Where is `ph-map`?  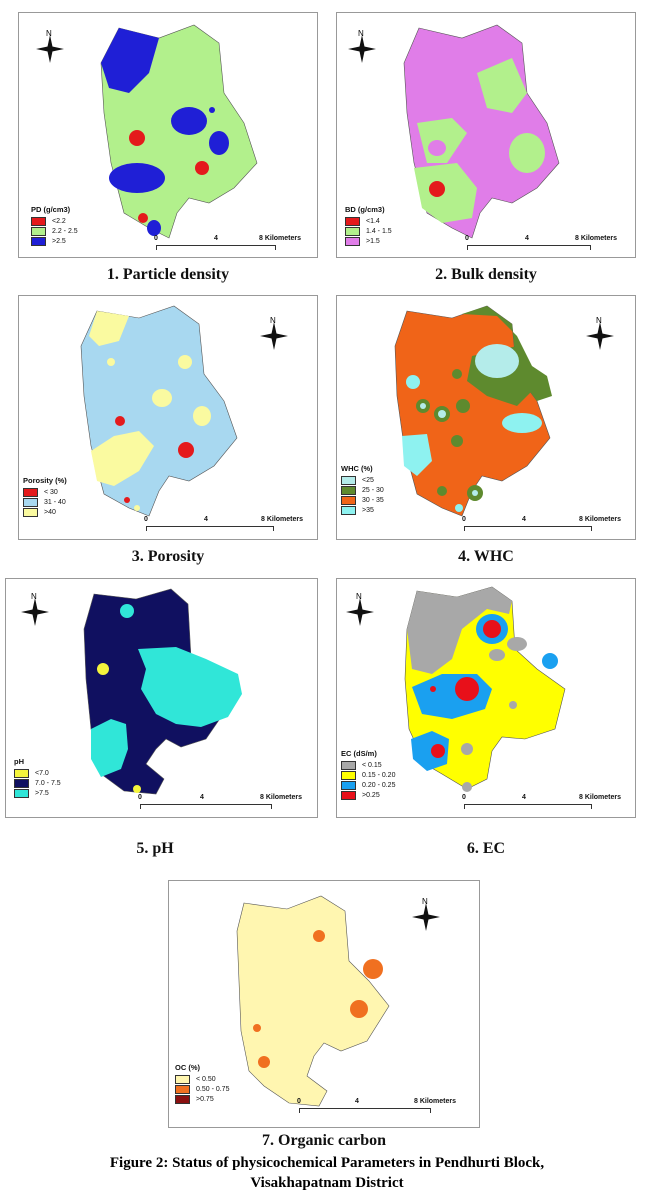
ph-map is located at coordinates (162, 691).